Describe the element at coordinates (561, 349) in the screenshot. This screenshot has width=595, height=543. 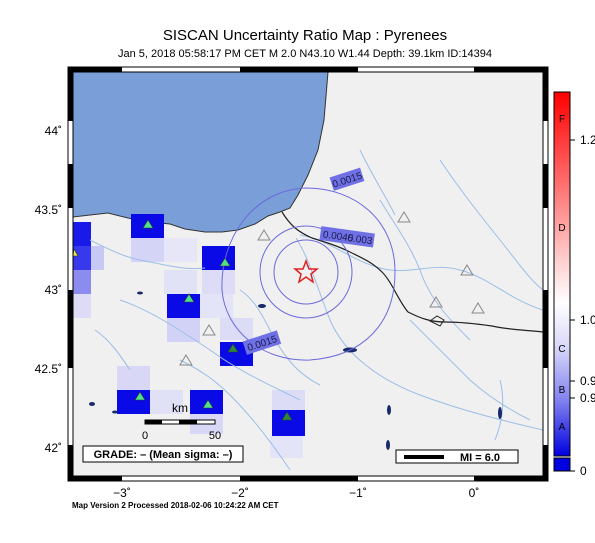
I see `grade-letter-c: C` at that location.